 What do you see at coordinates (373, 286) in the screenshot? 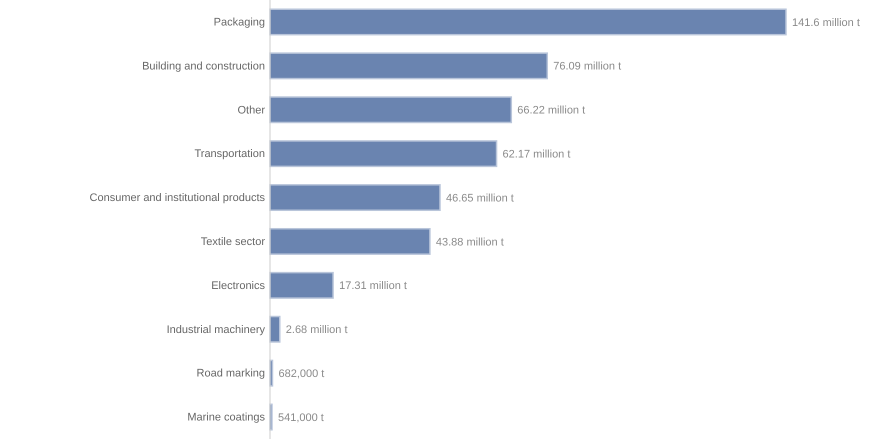
I see `data-label: 17.31 million t` at bounding box center [373, 286].